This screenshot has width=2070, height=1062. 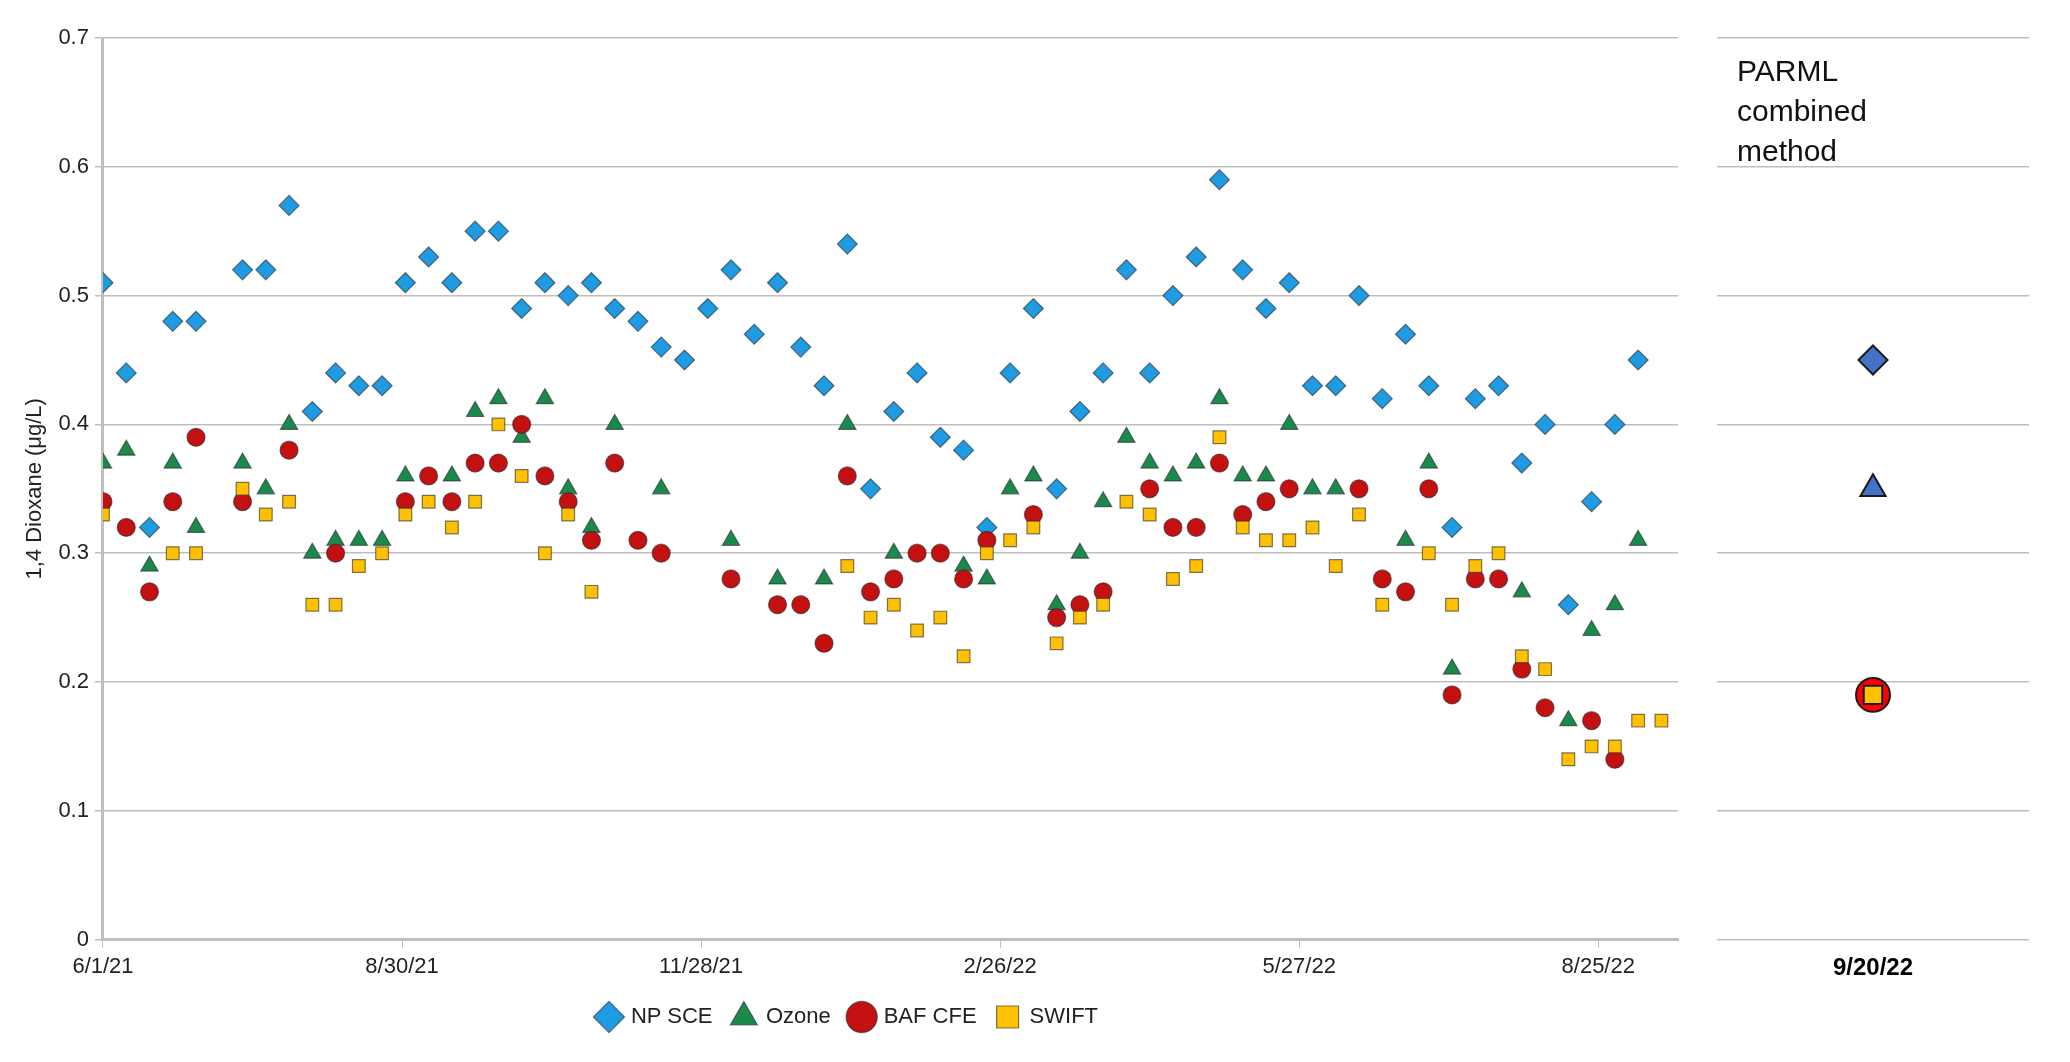 I want to click on y-tick-label: 0.2, so click(x=73, y=681).